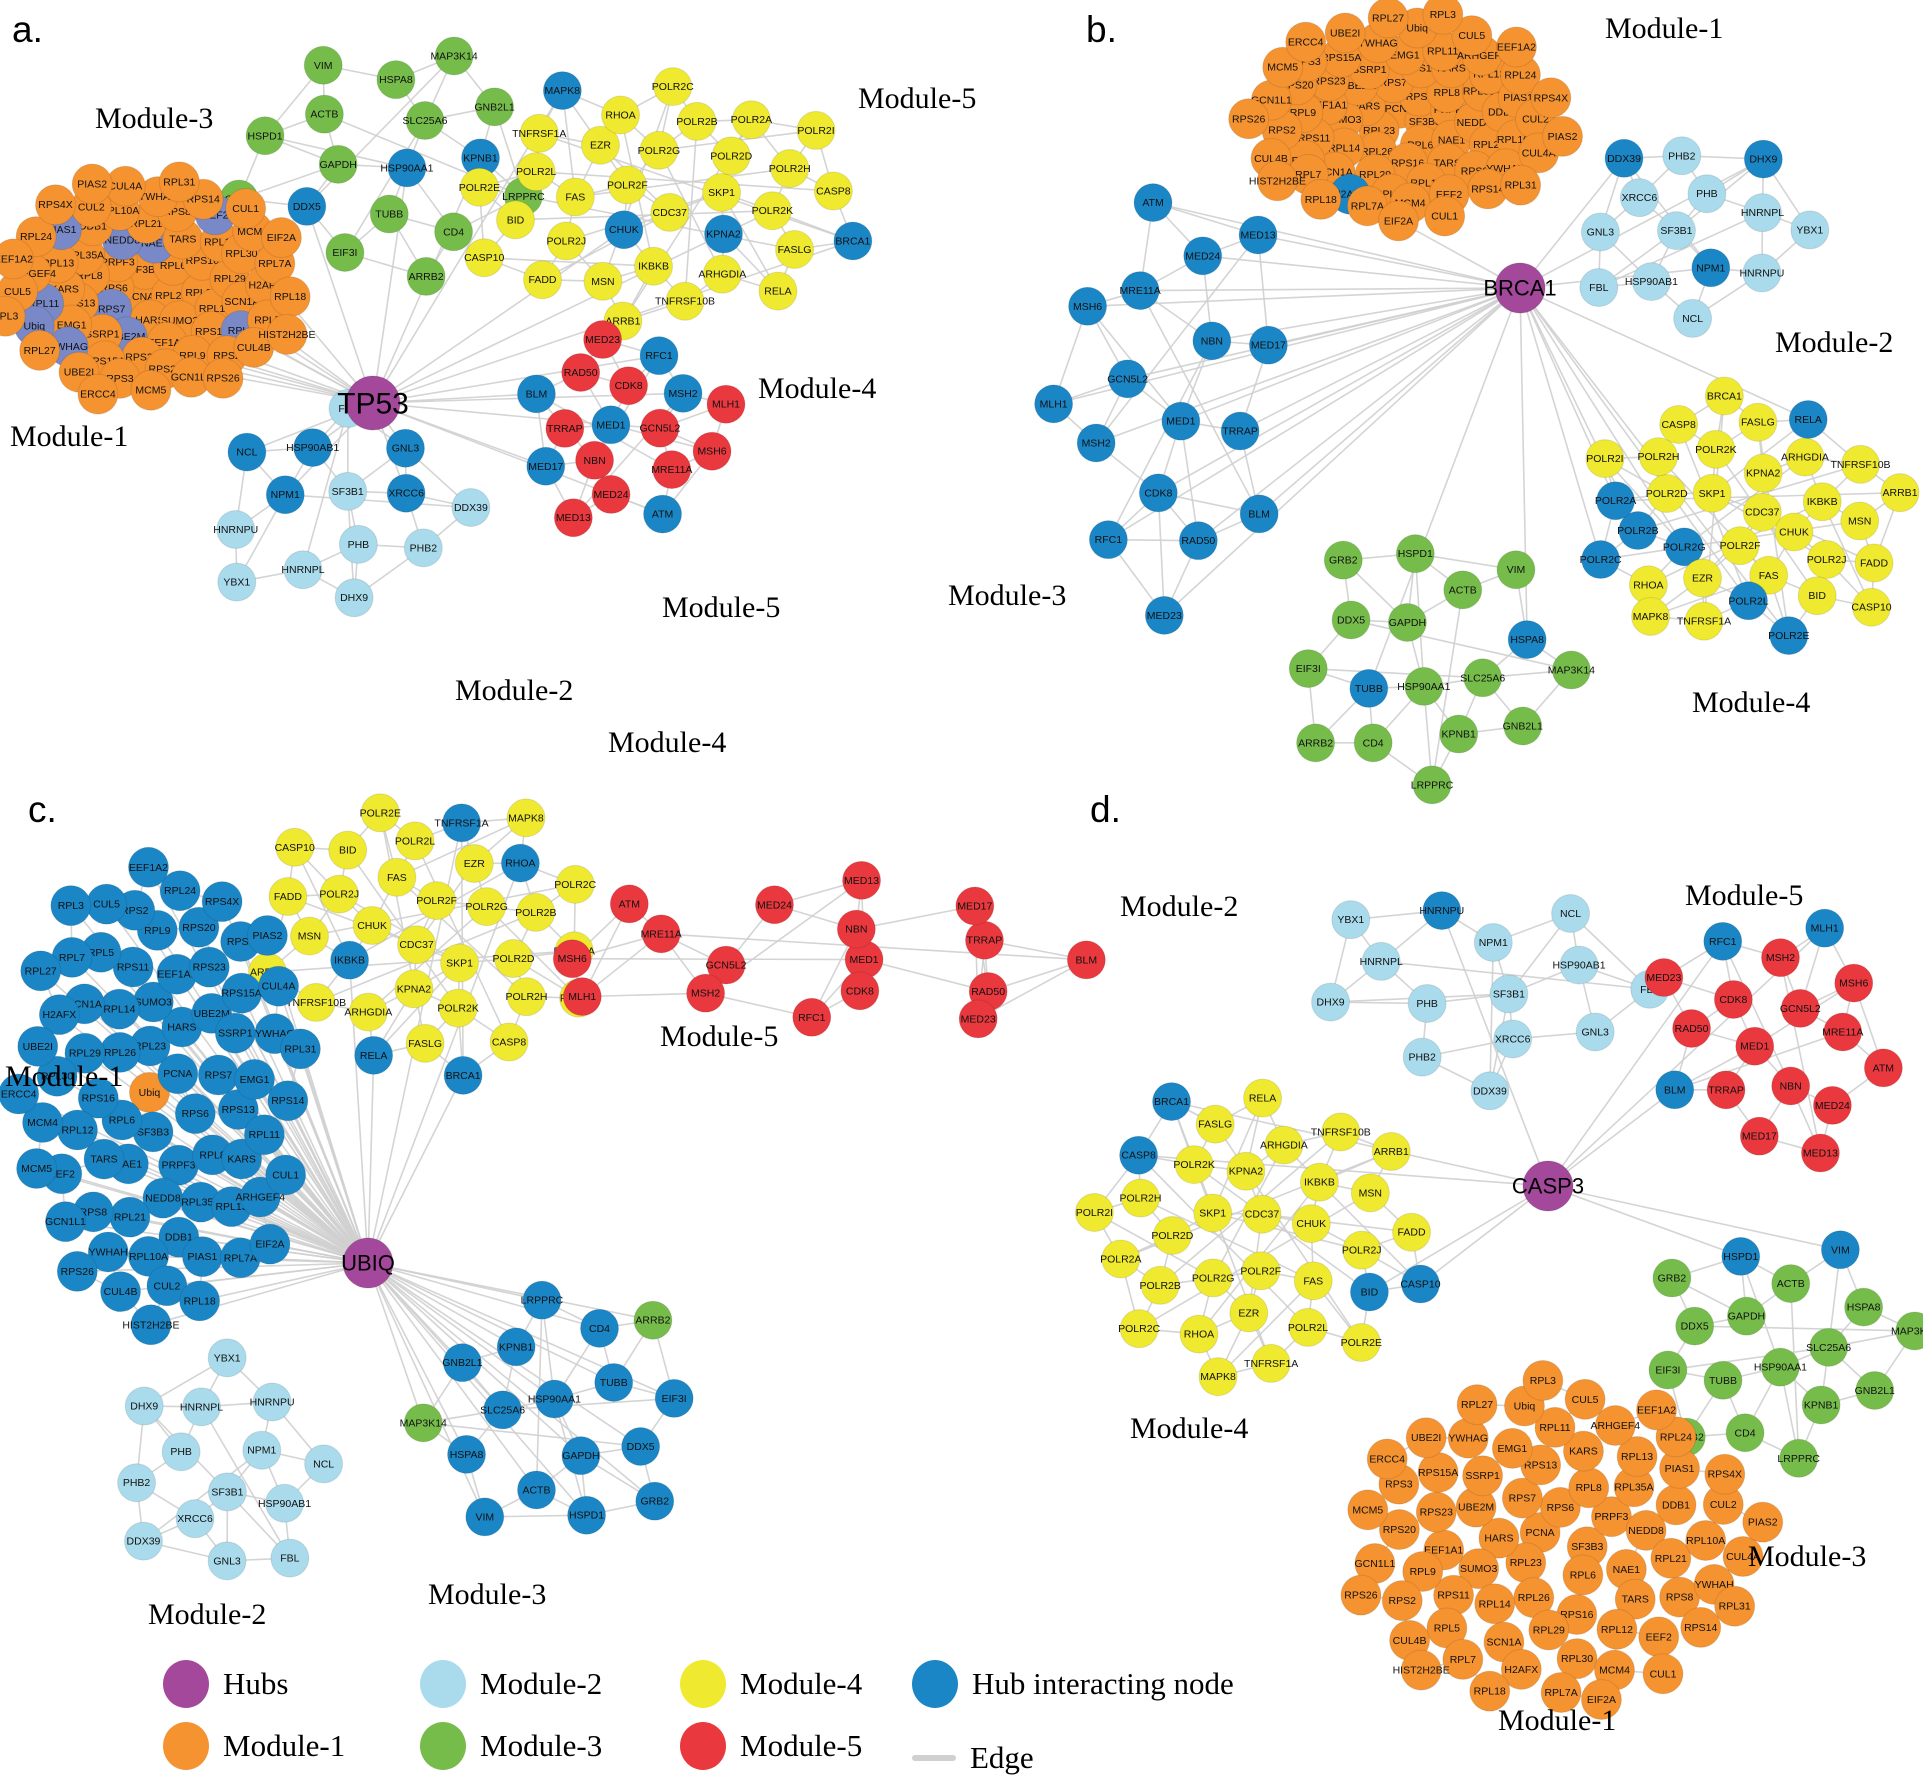  I want to click on node-RELA, so click(1808, 419).